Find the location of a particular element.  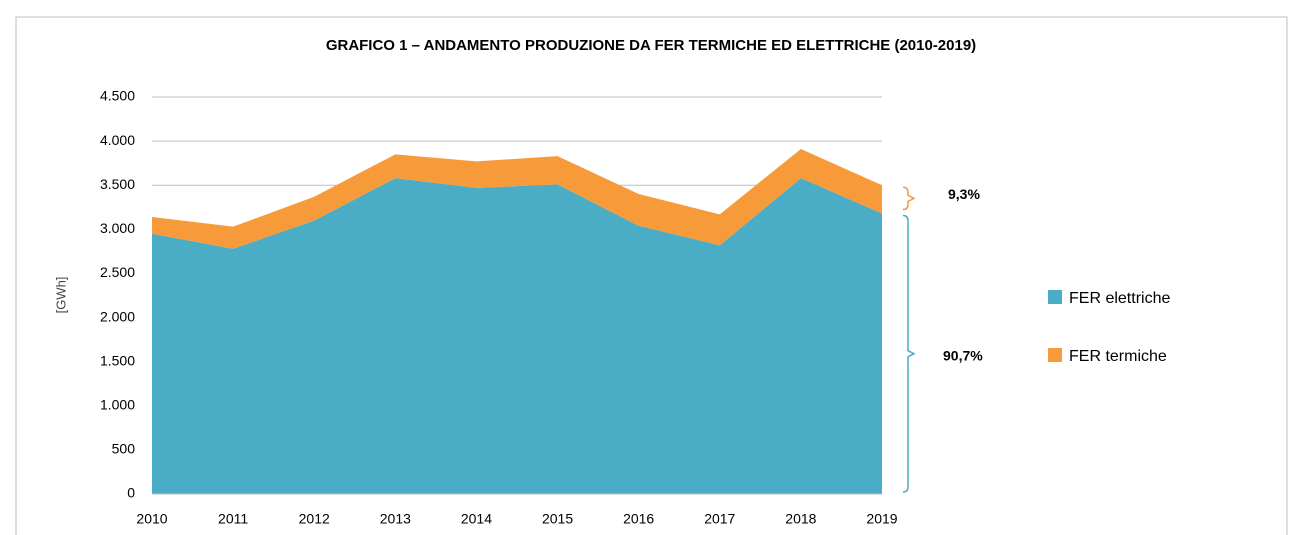

y-tick-label: 2.000 is located at coordinates (117, 316).